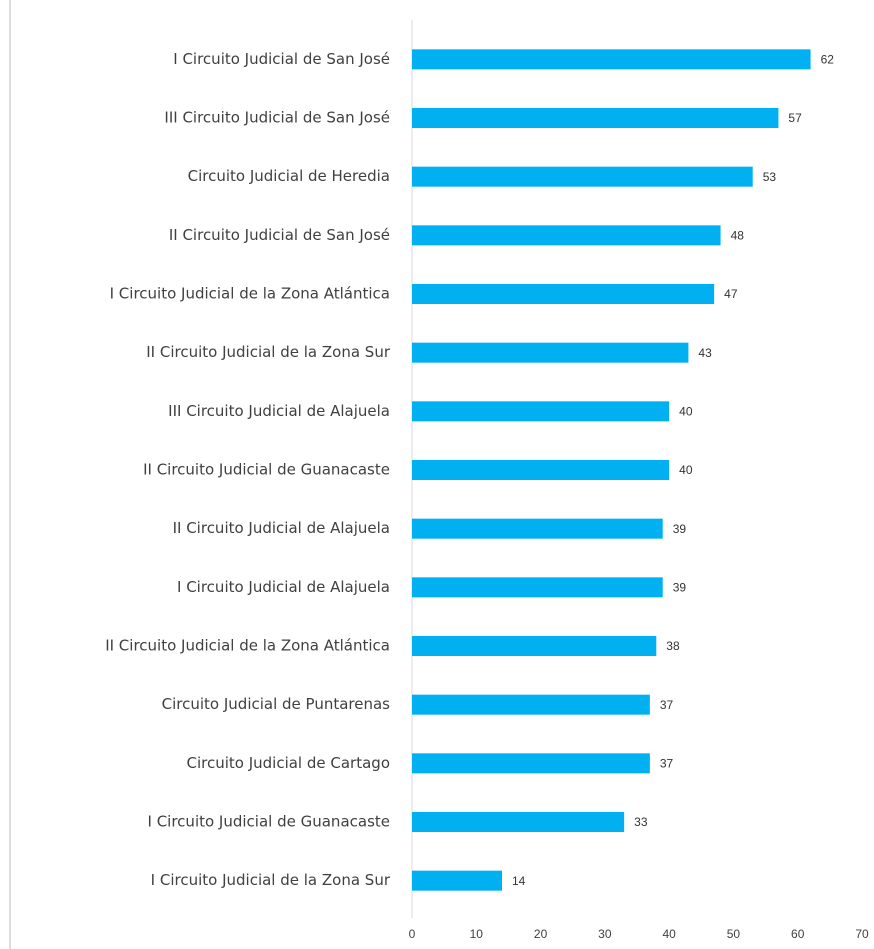  I want to click on category-label: II Circuito Judicial de la Zona Sur, so click(268, 352).